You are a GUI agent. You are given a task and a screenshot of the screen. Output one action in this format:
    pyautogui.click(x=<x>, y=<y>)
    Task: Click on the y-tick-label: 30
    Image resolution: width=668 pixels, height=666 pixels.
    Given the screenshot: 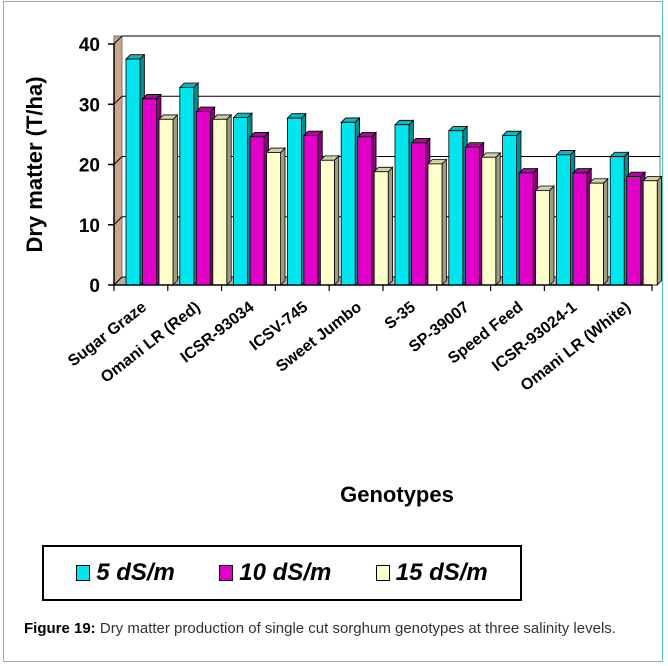 What is the action you would take?
    pyautogui.click(x=89, y=105)
    